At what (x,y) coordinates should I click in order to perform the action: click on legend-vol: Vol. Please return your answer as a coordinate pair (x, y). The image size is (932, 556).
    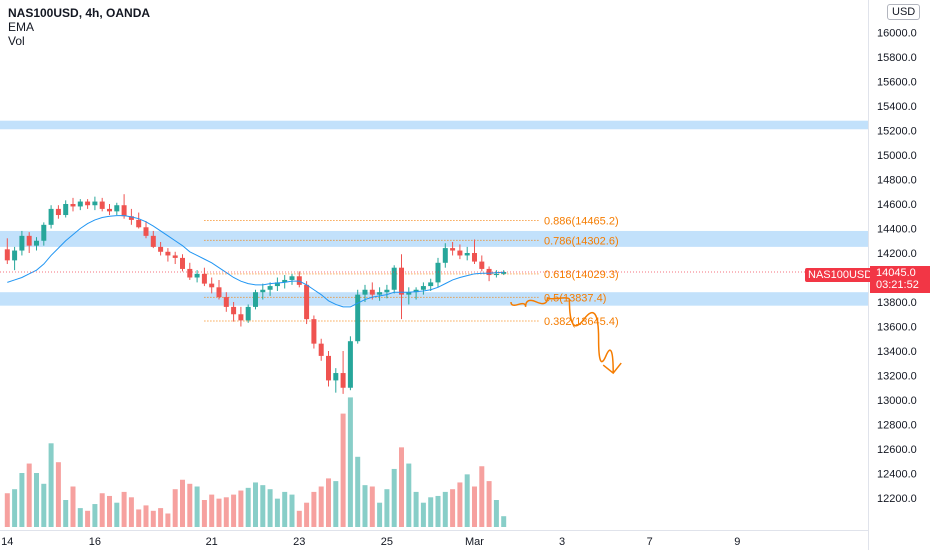
    Looking at the image, I should click on (16, 41).